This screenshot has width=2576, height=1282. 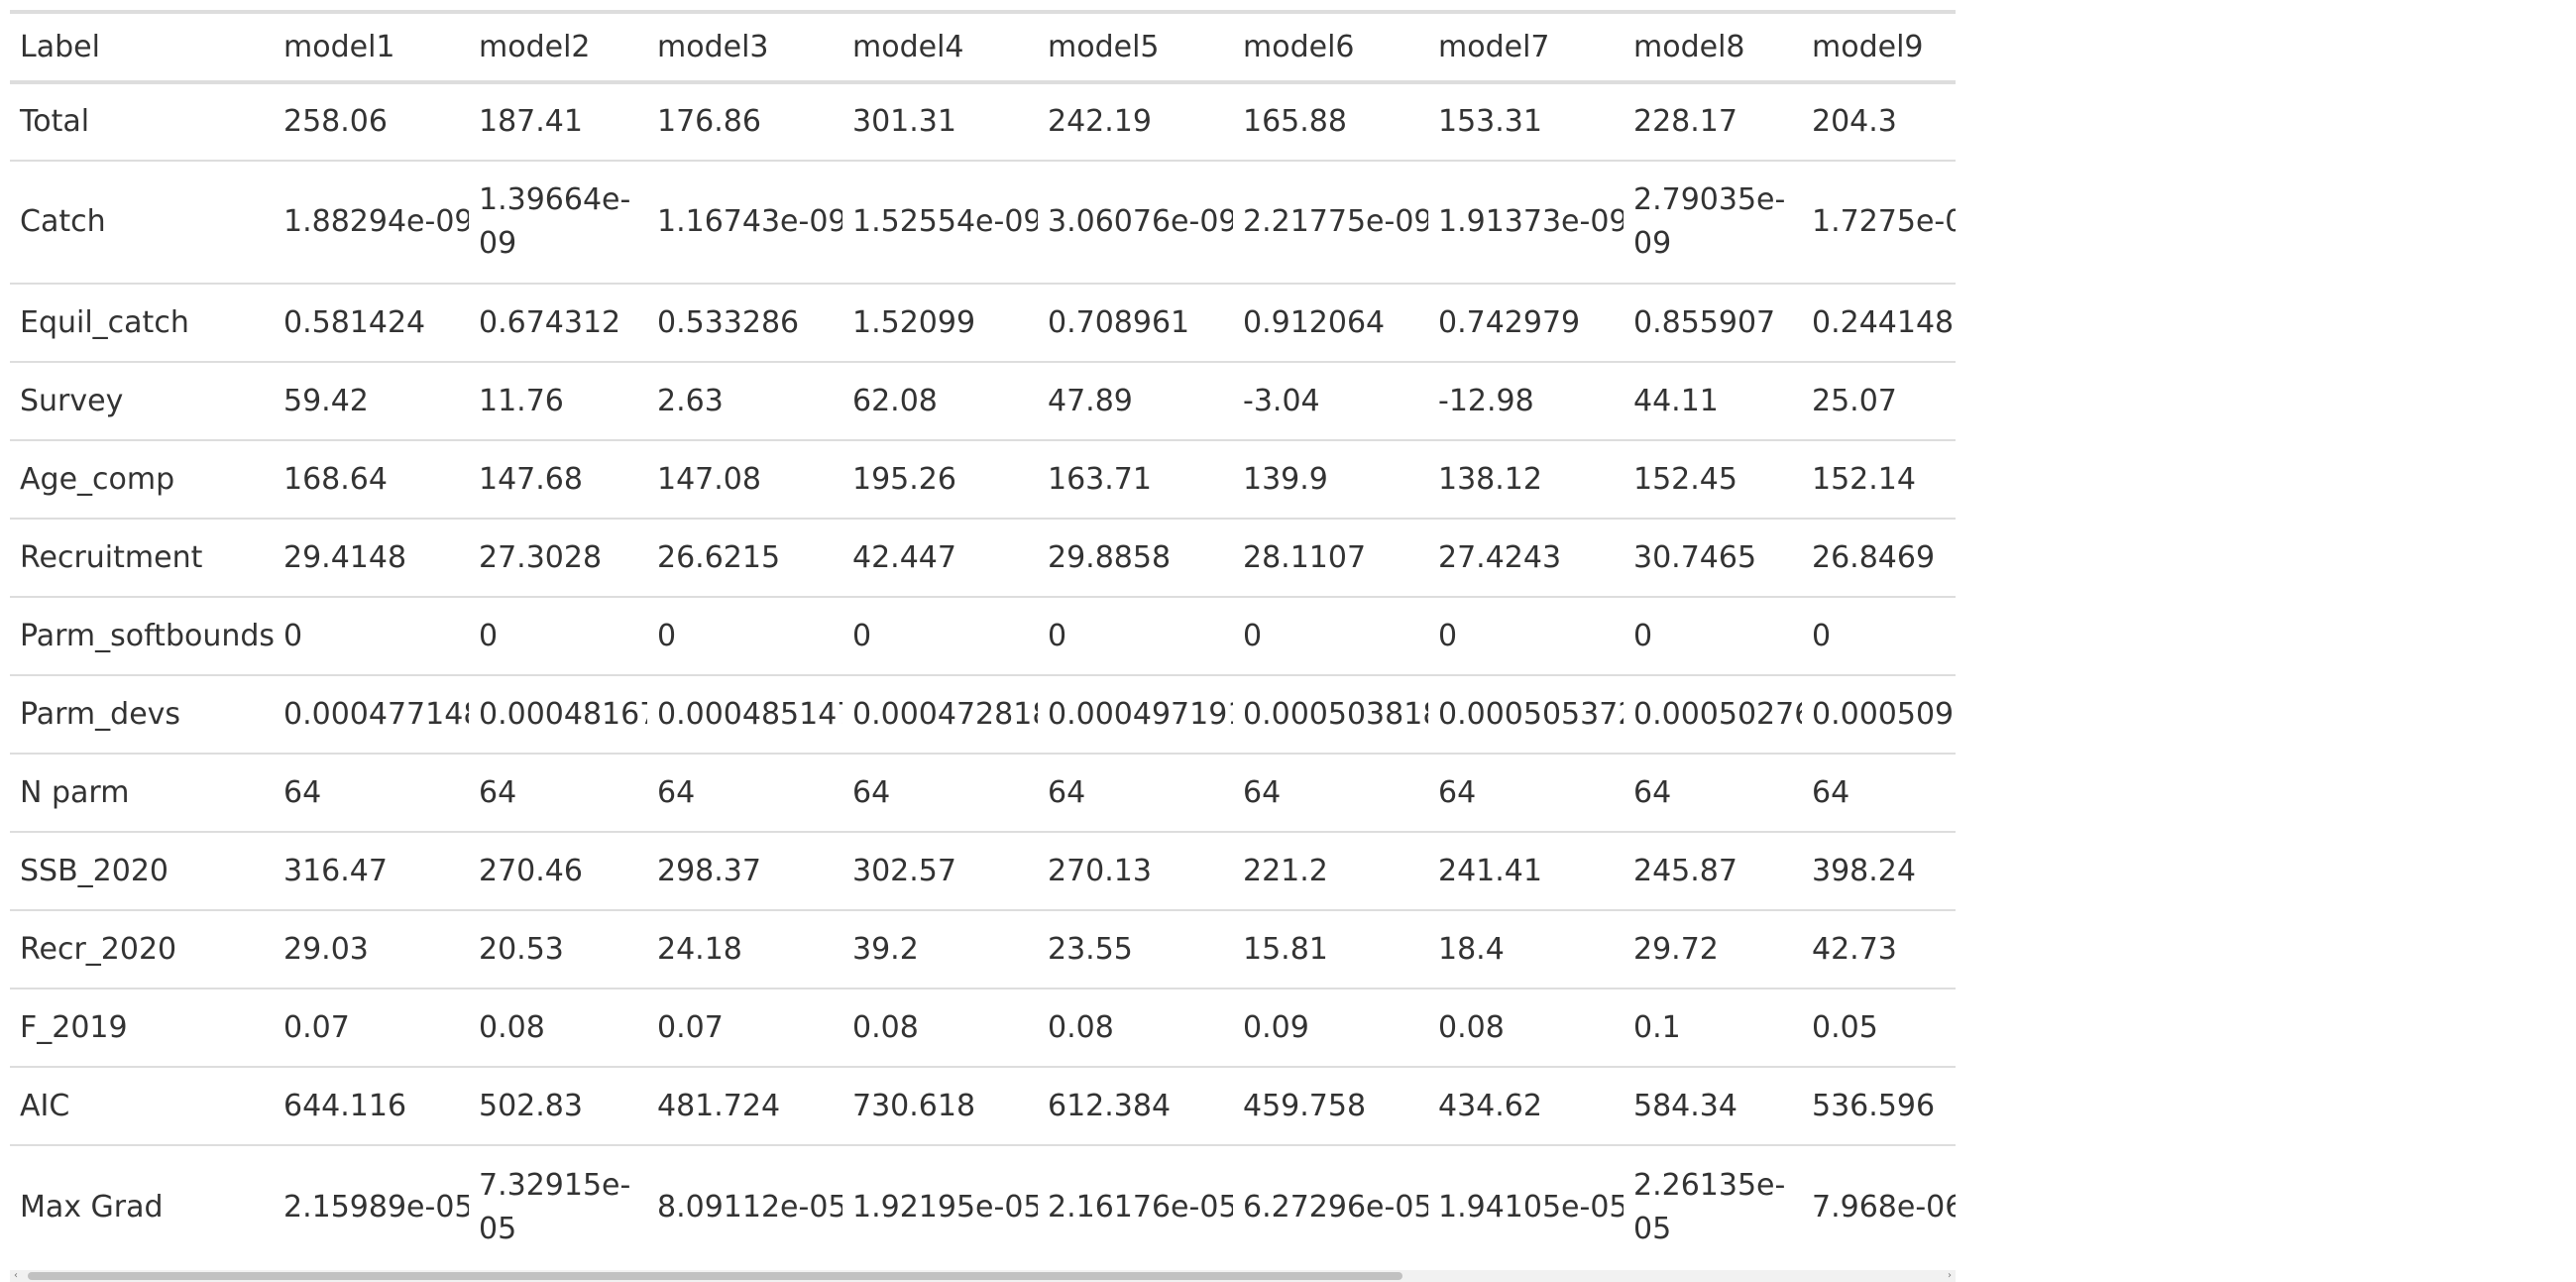 What do you see at coordinates (541, 557) in the screenshot?
I see `table-cell: 27.3028` at bounding box center [541, 557].